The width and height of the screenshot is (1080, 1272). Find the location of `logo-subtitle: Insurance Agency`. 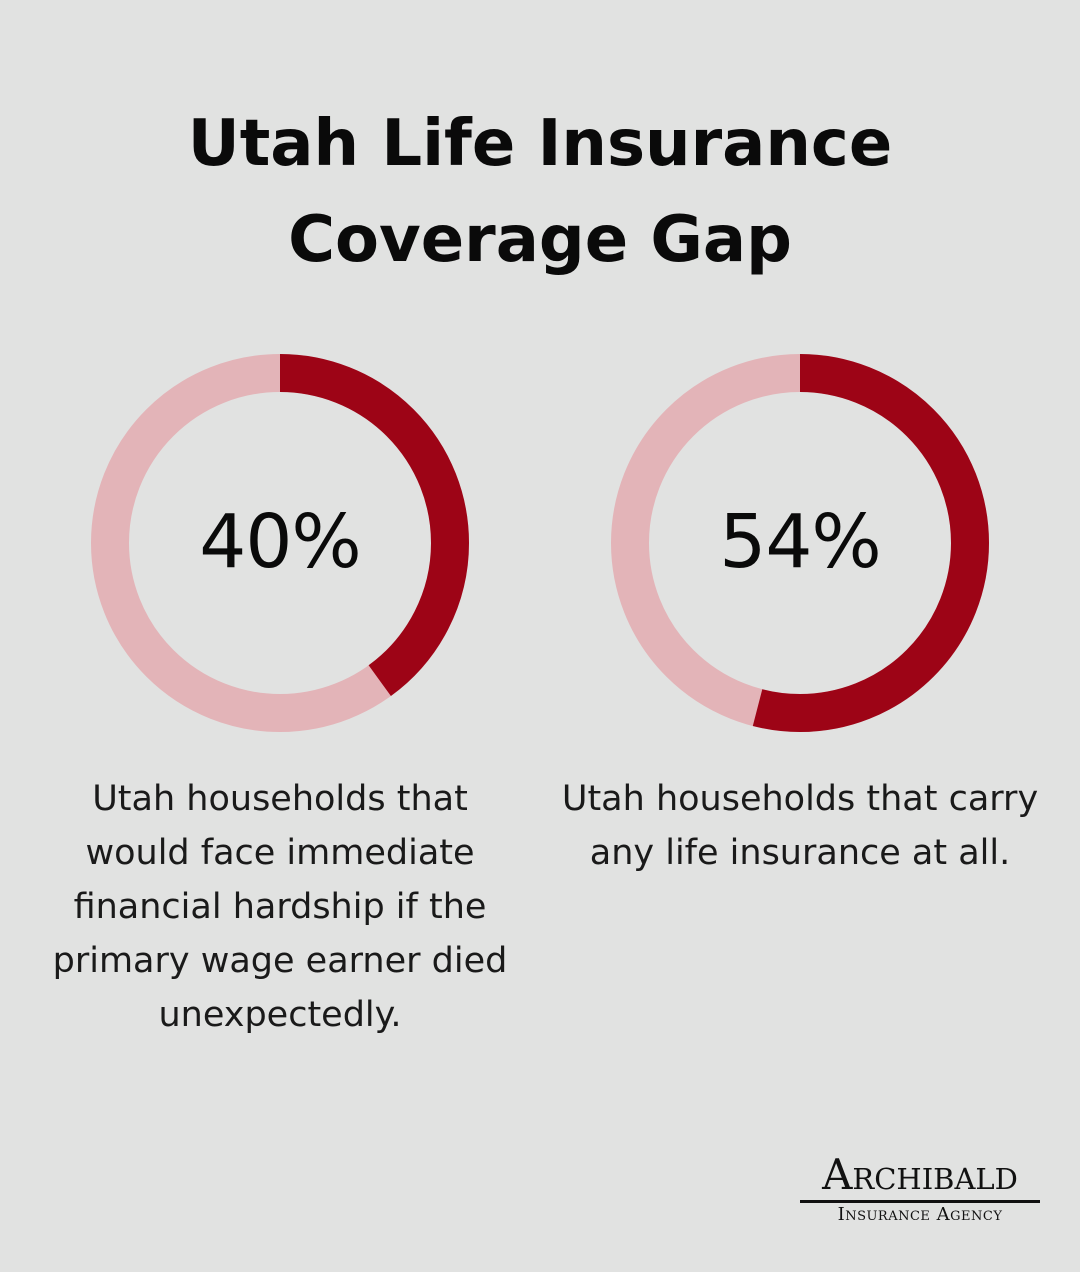

logo-subtitle: Insurance Agency is located at coordinates (920, 1214).